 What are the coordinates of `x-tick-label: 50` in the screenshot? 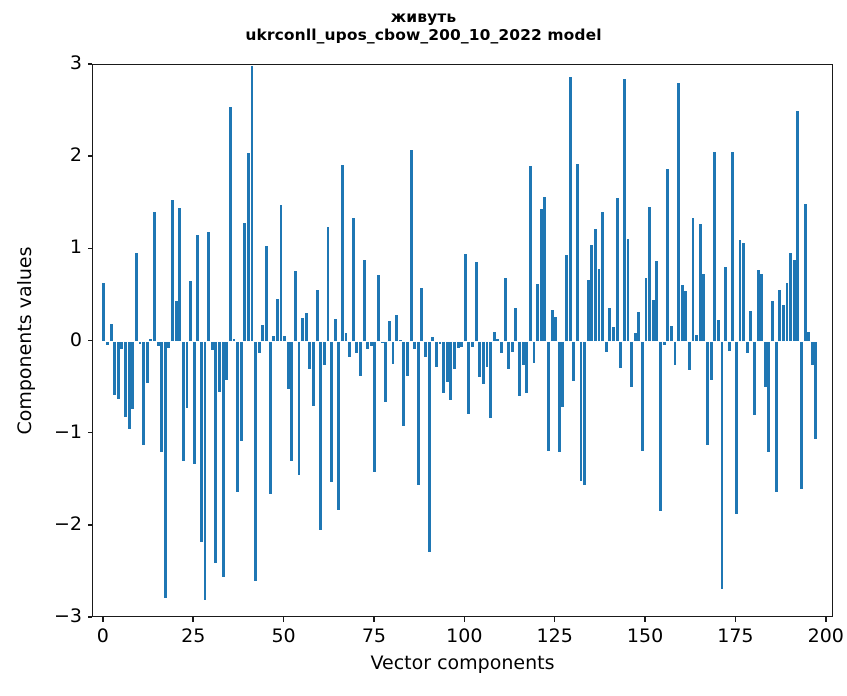 It's located at (283, 636).